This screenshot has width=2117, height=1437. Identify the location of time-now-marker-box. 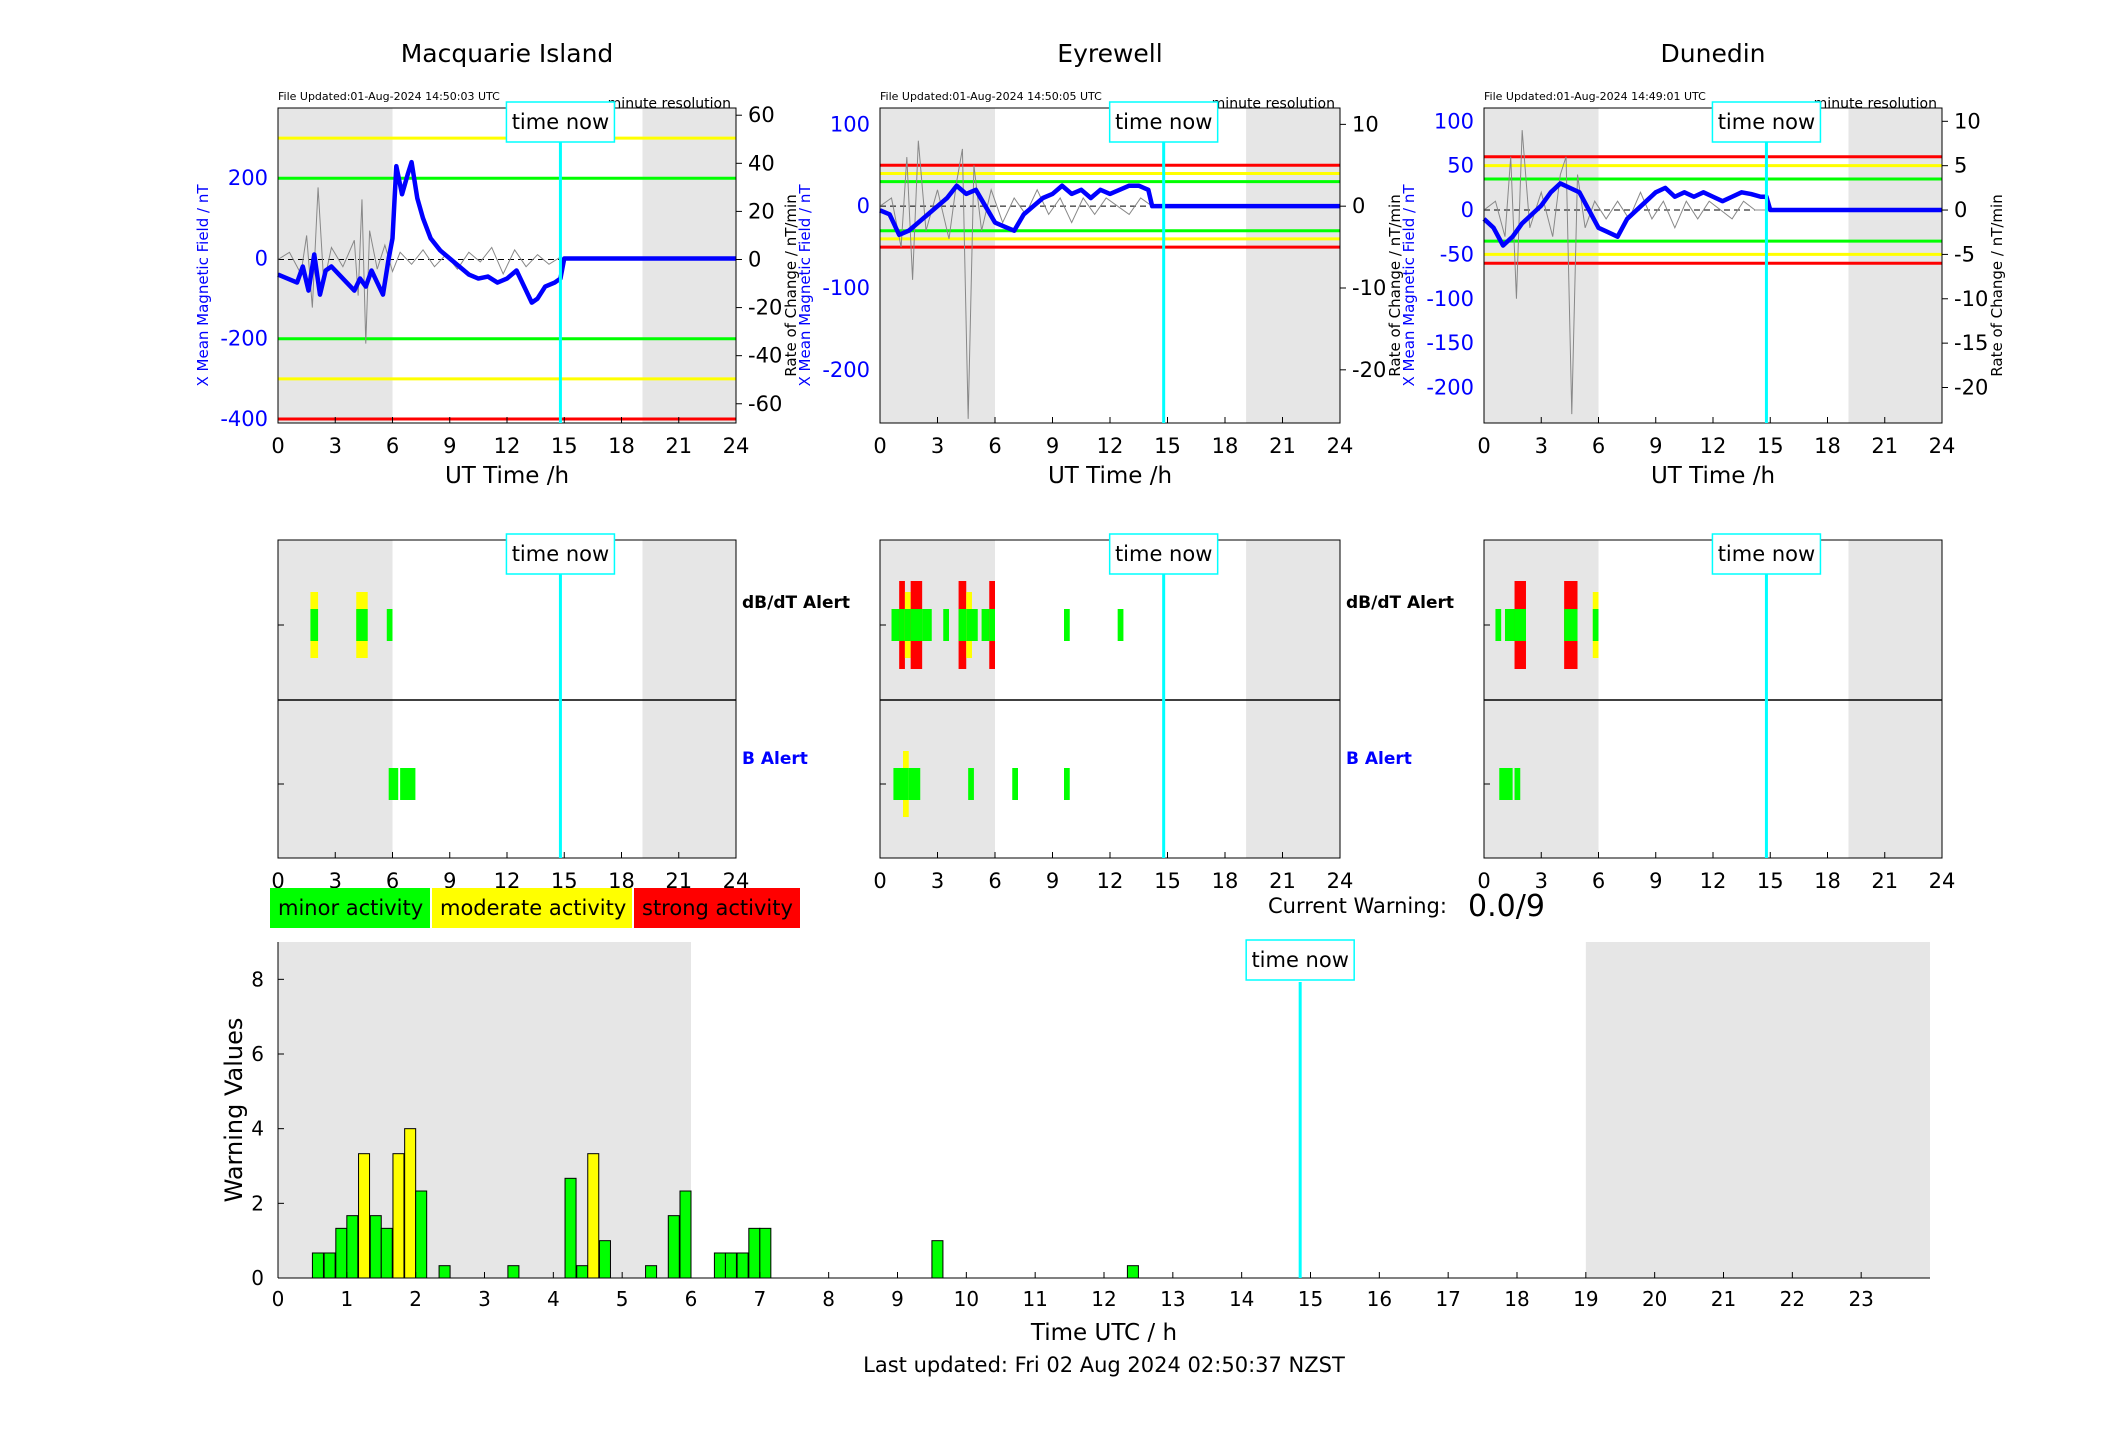
(1766, 122).